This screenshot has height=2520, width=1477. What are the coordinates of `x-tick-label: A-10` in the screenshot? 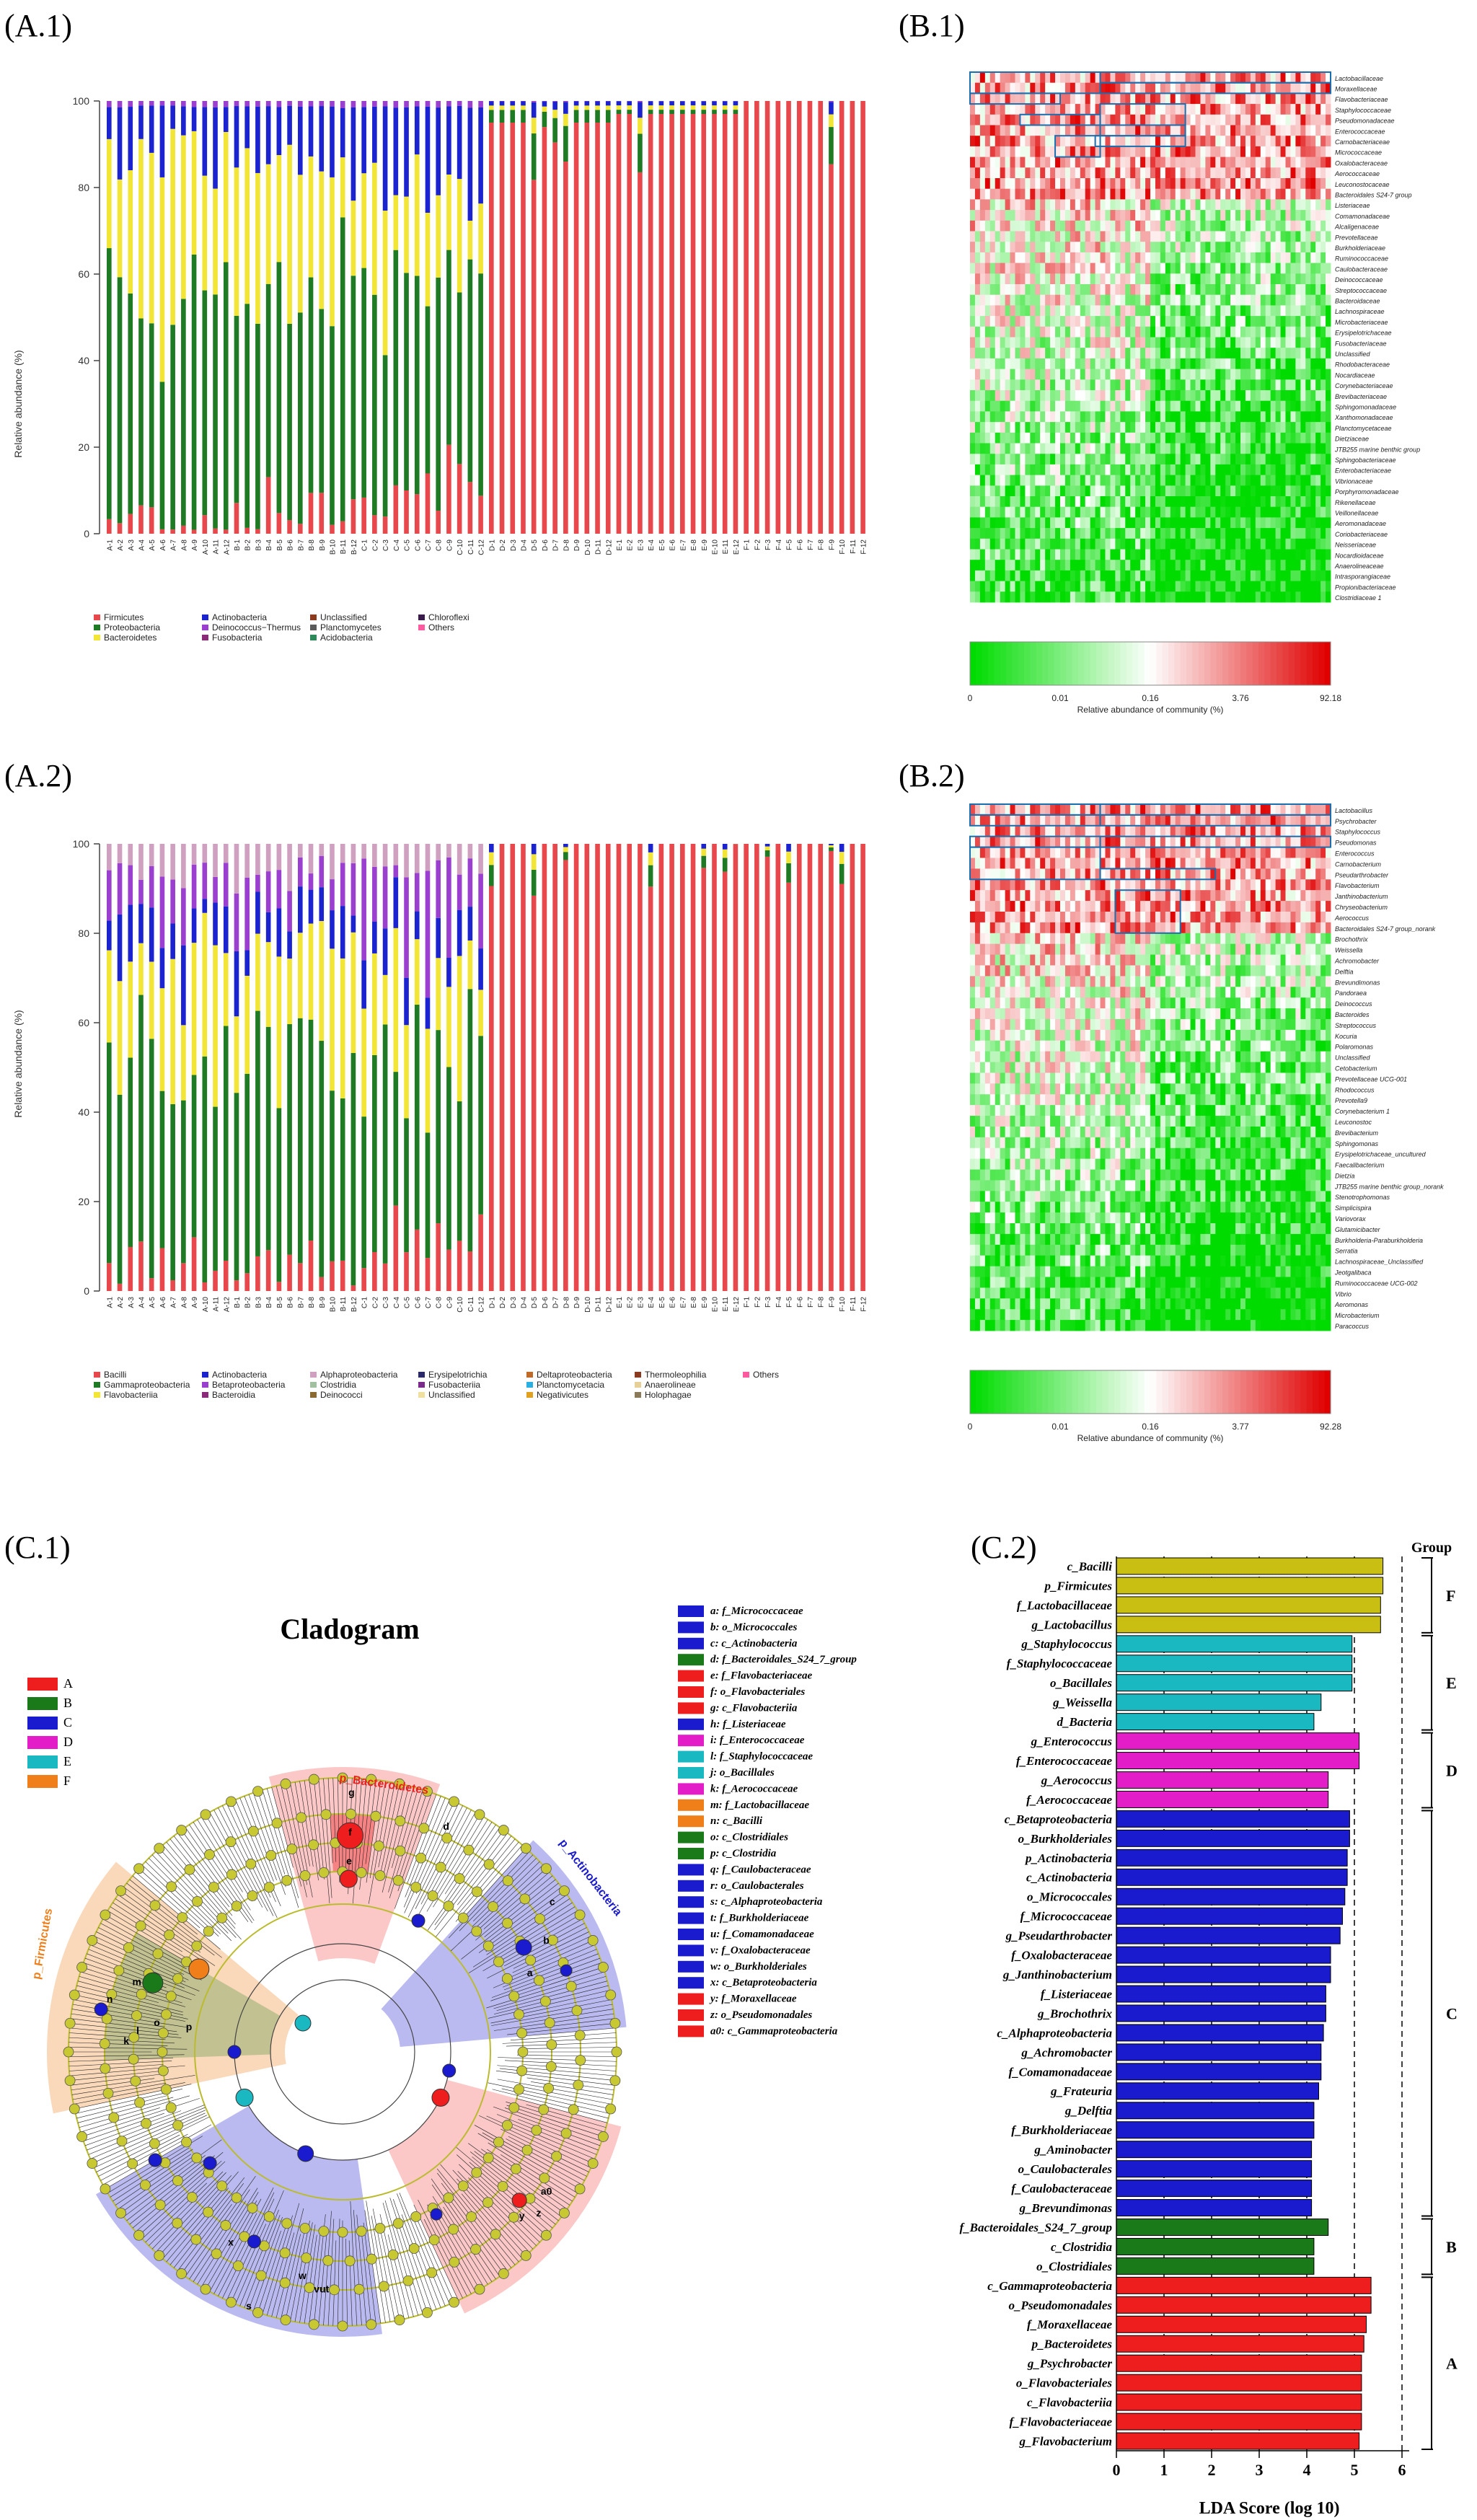 It's located at (206, 547).